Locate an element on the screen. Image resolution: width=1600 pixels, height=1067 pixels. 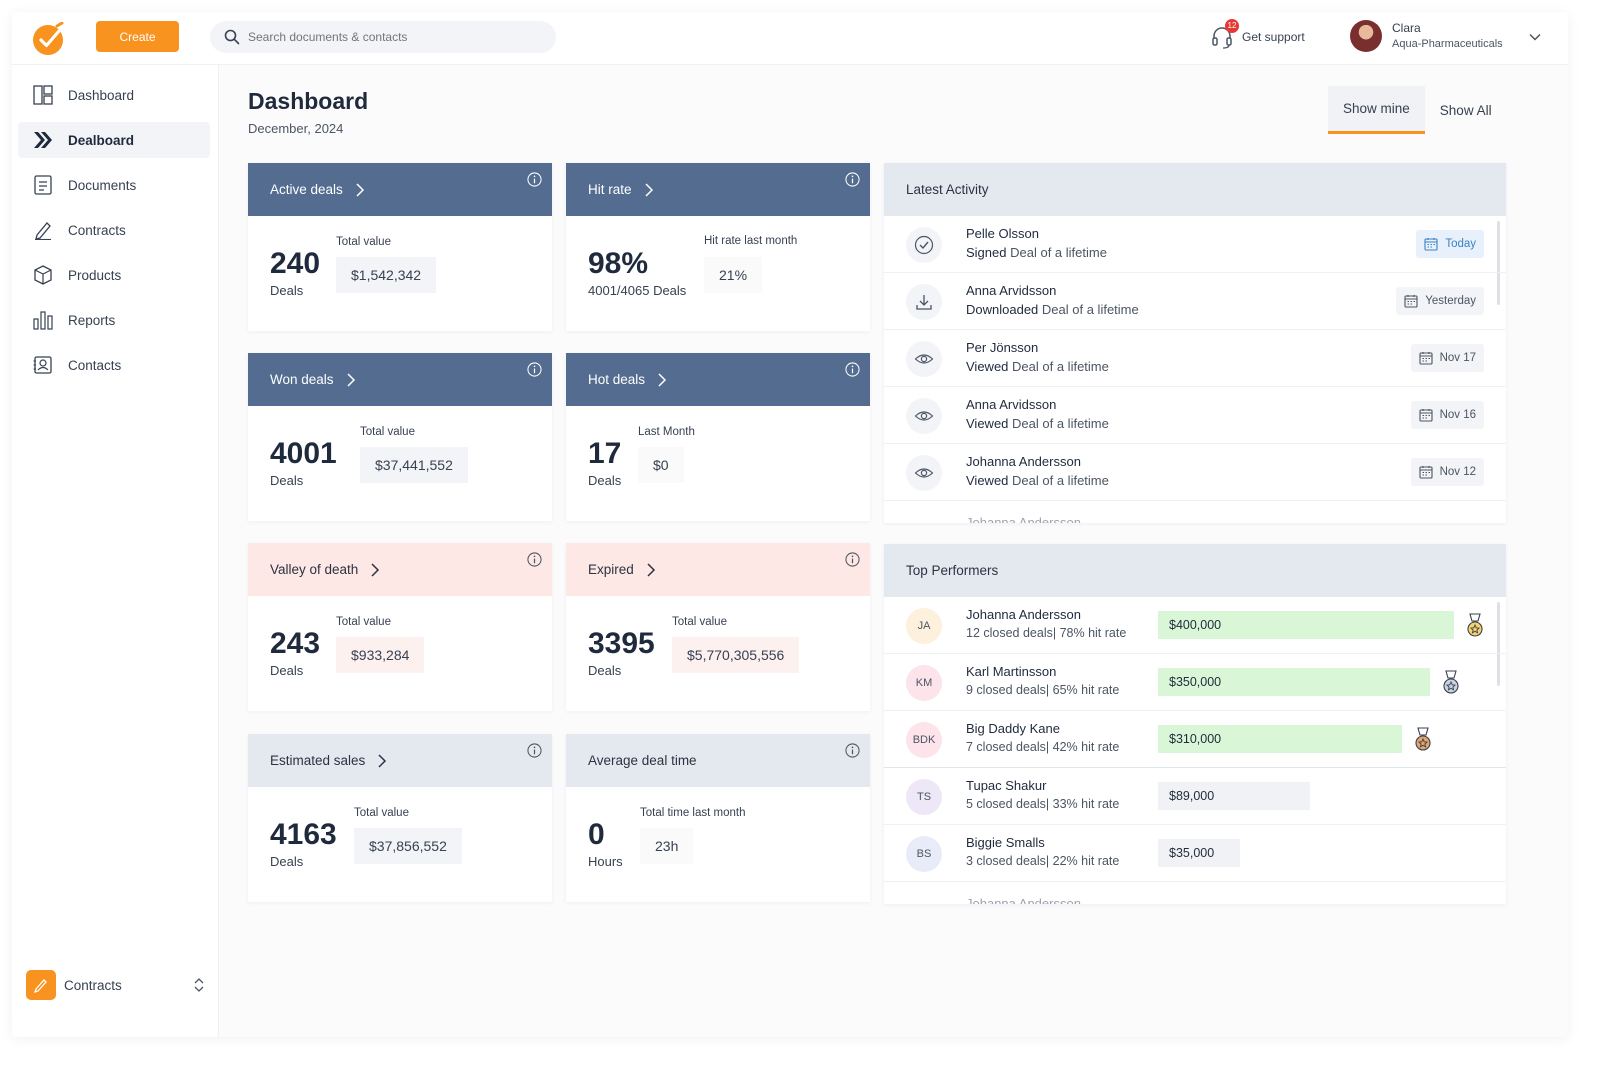
meta-value: 23h is located at coordinates (667, 846).